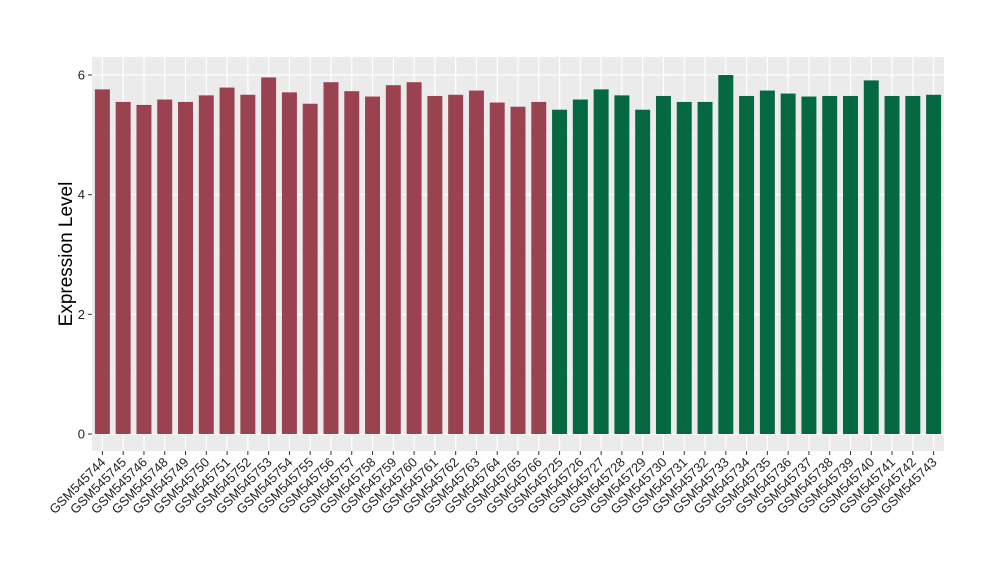 Image resolution: width=1000 pixels, height=580 pixels. I want to click on y-tick-label: 4, so click(81, 194).